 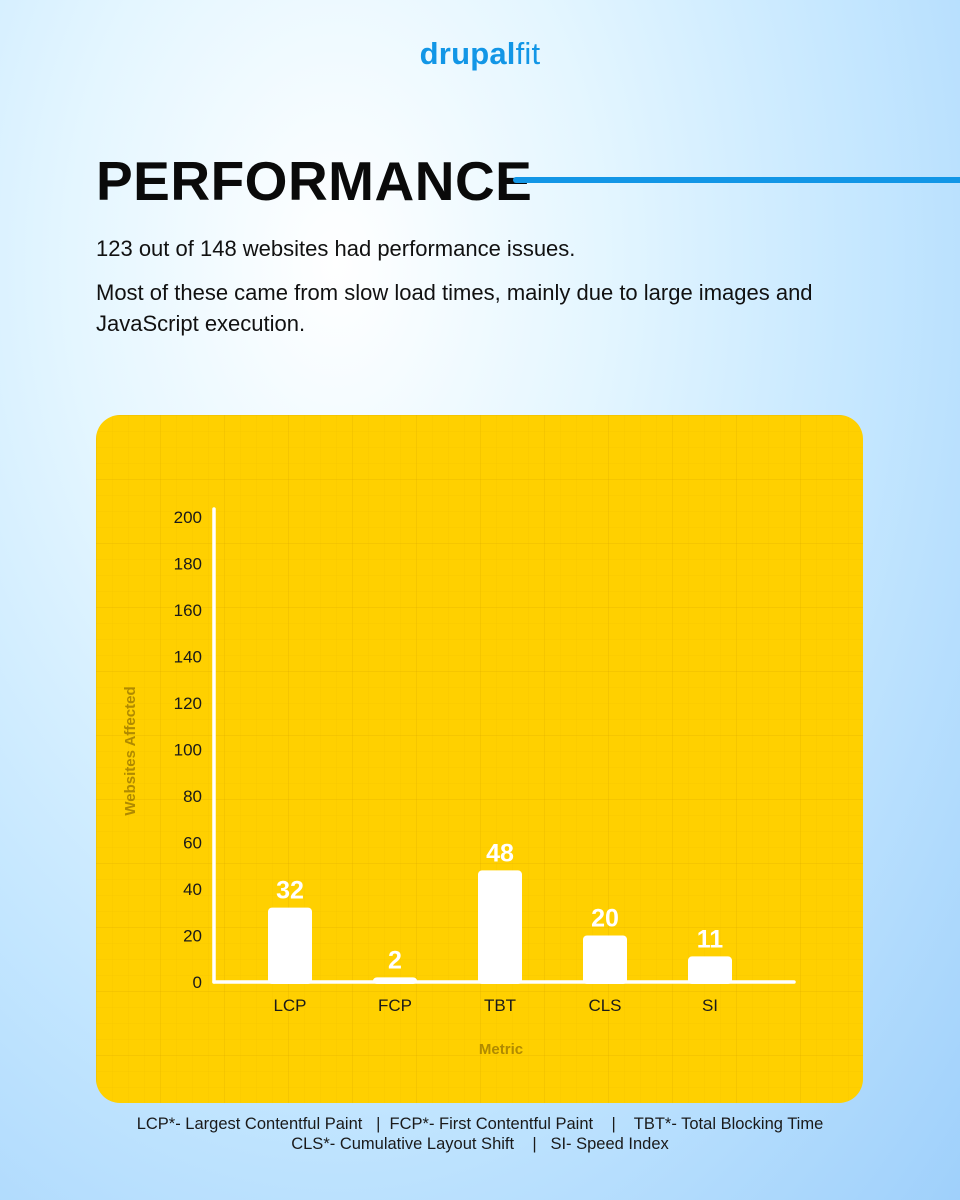 I want to click on data-label: 32, so click(x=290, y=891).